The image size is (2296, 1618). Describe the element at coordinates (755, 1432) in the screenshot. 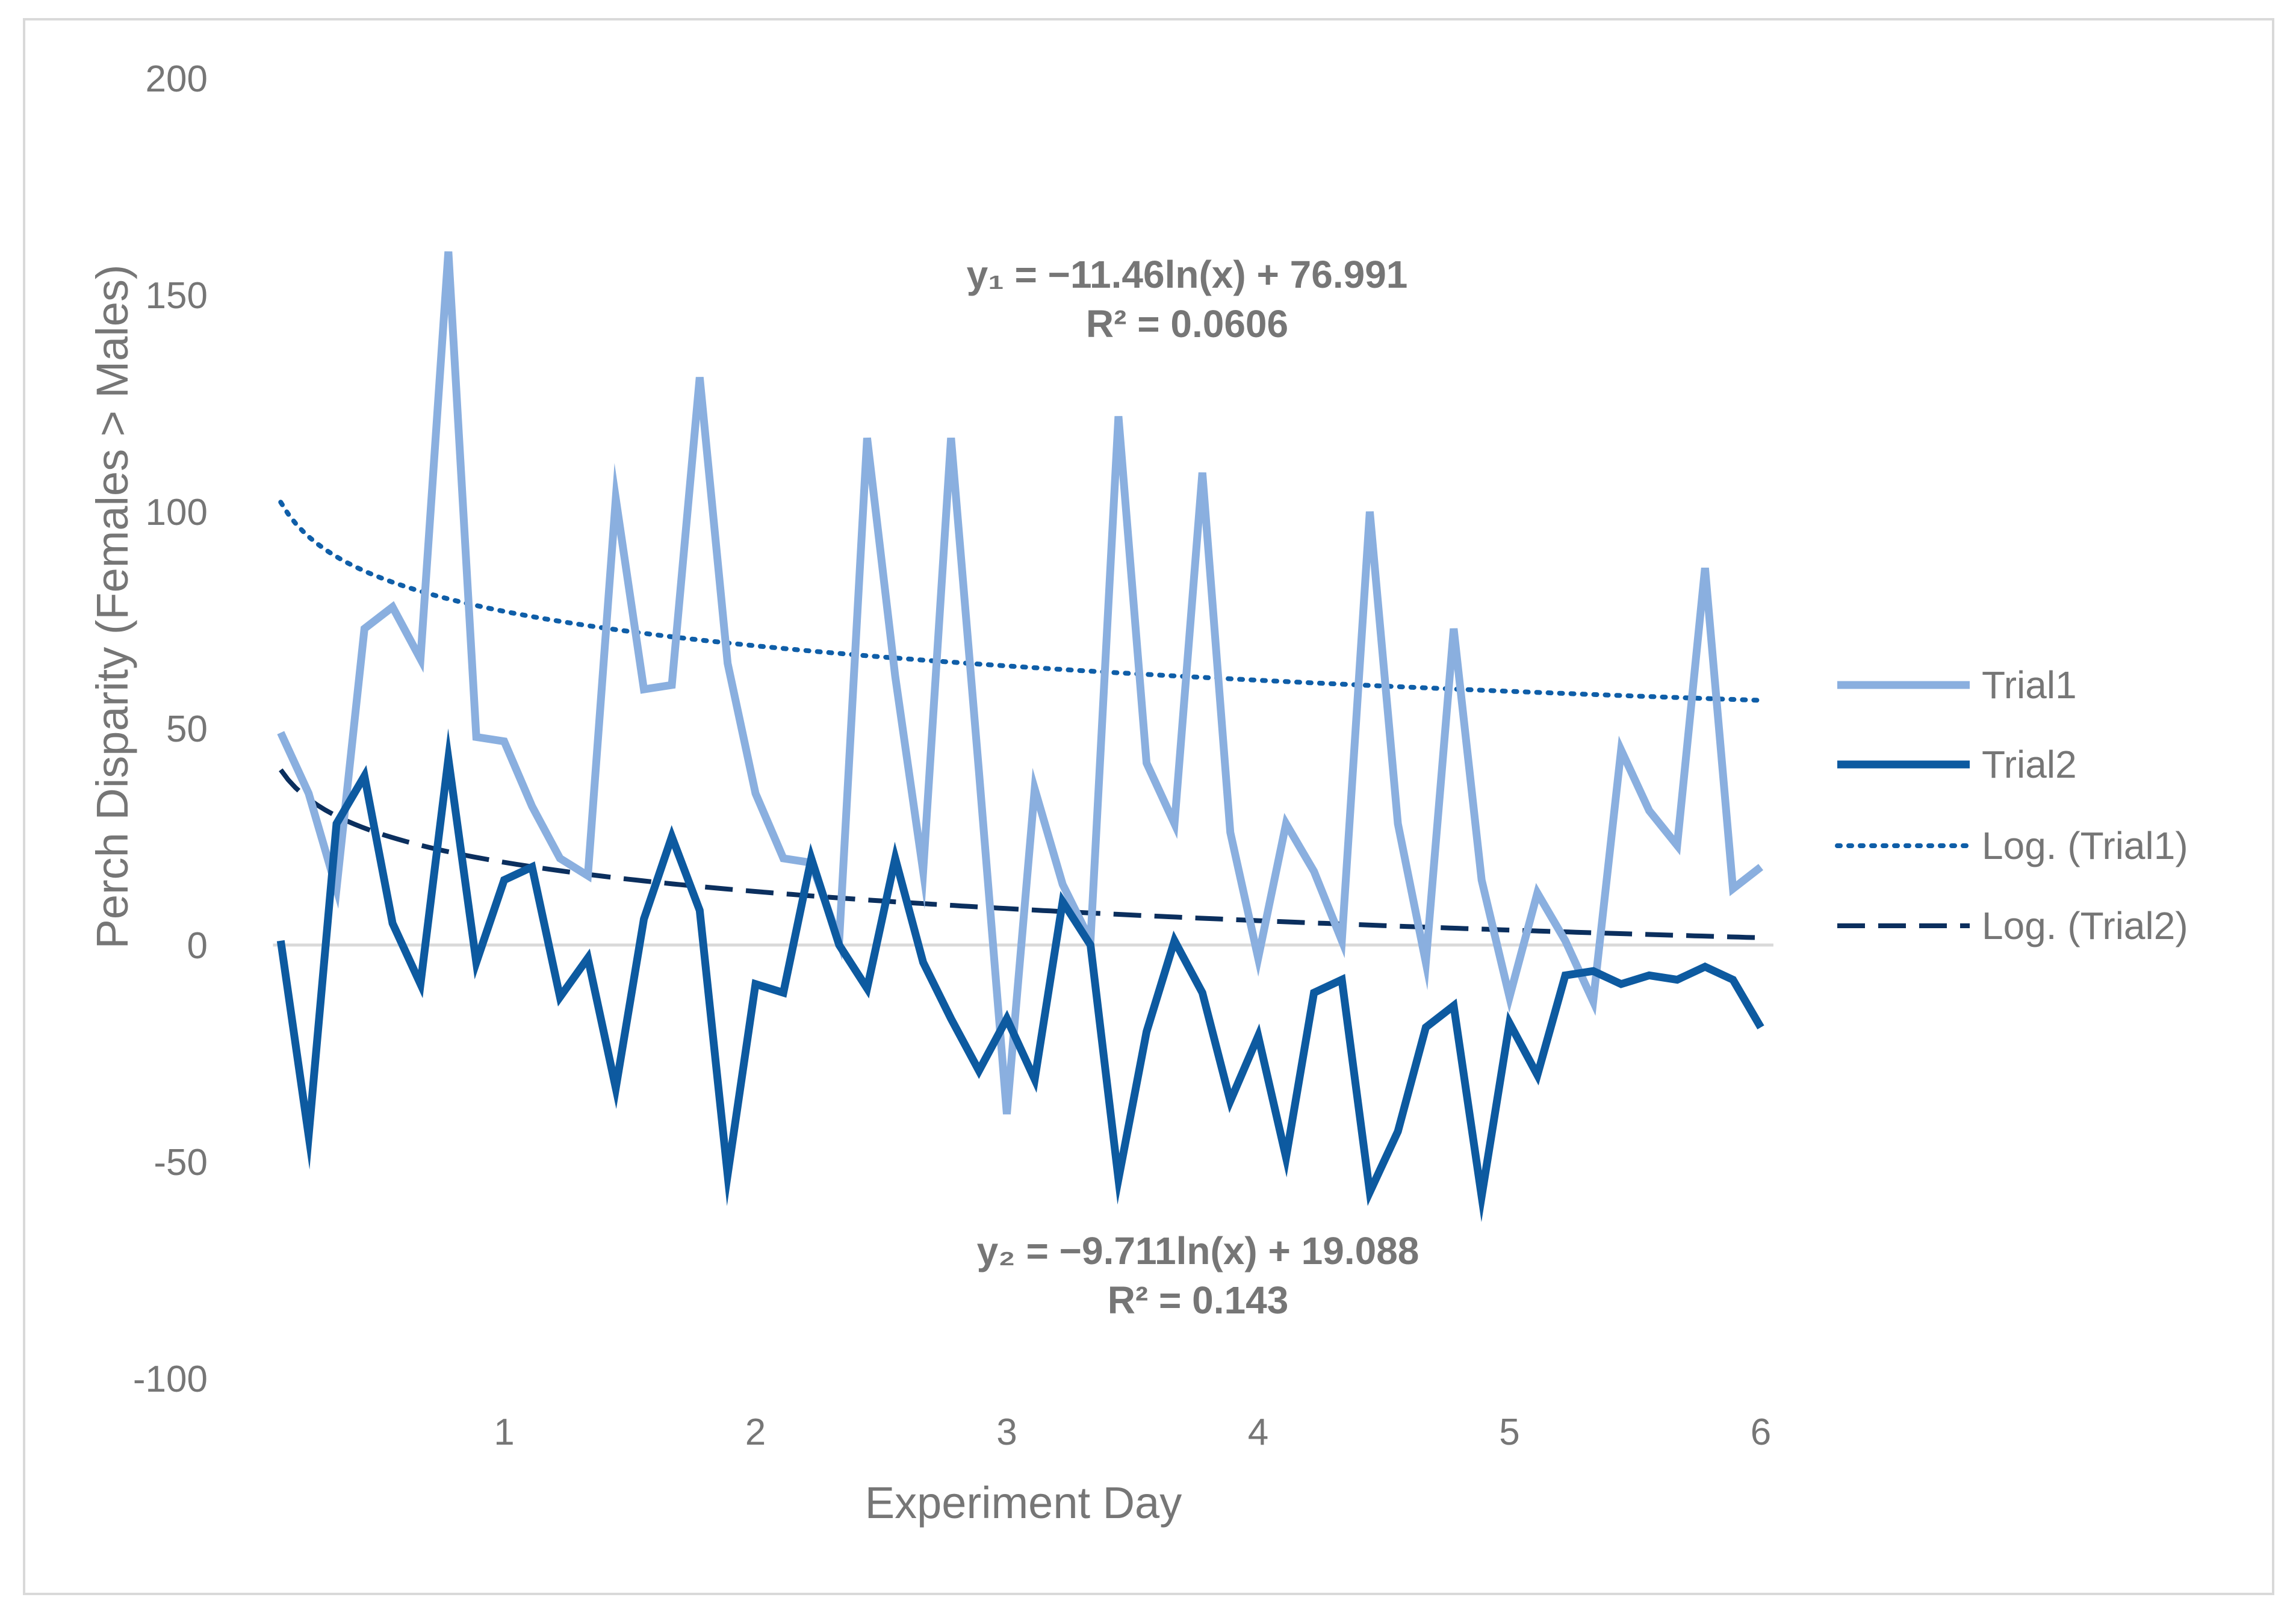

I see `x-tick-label: 2` at that location.